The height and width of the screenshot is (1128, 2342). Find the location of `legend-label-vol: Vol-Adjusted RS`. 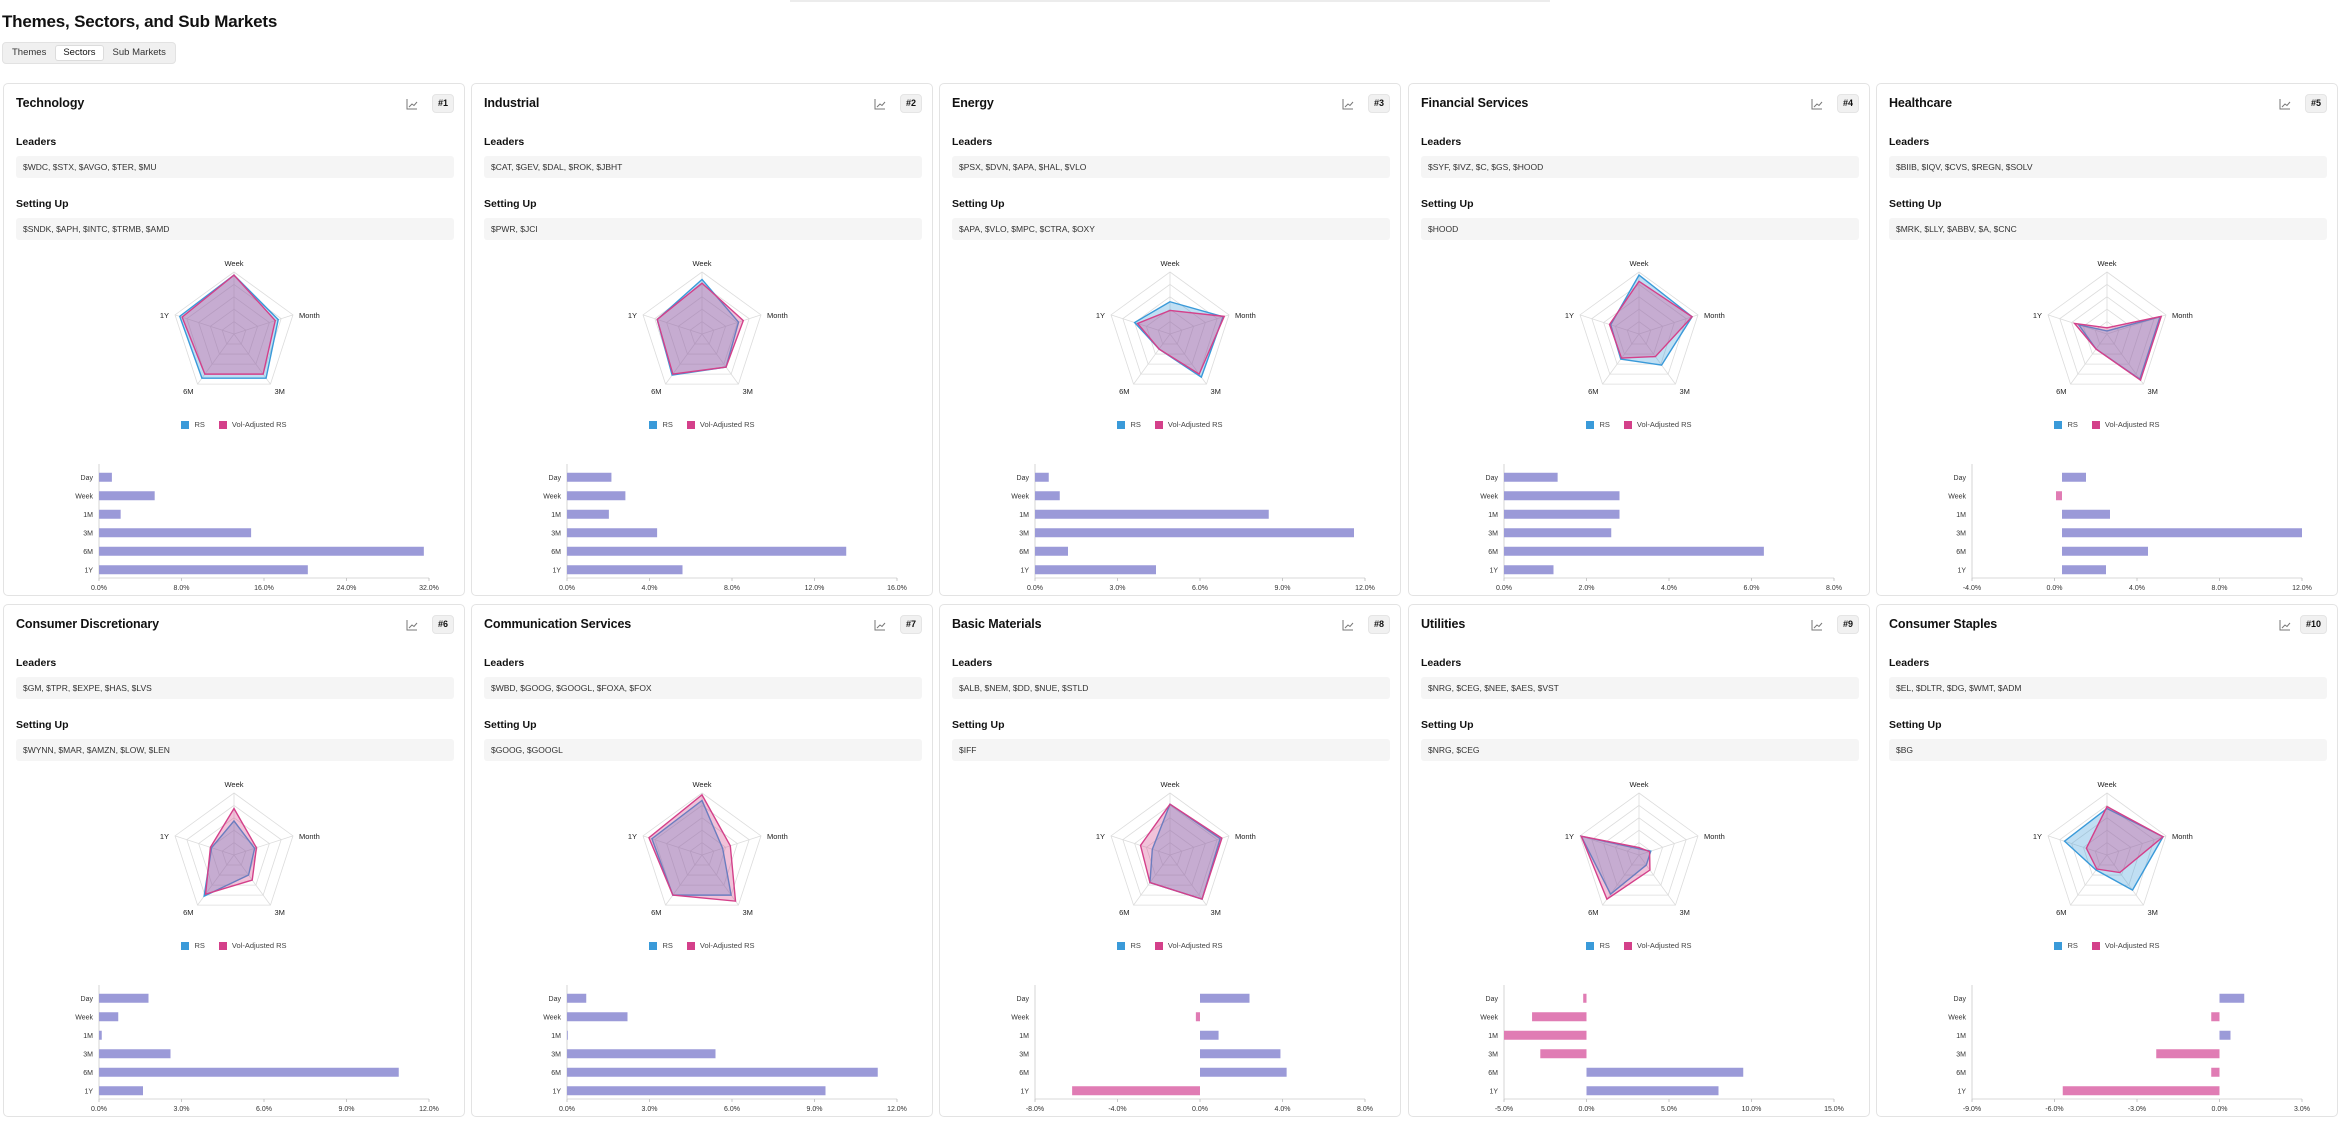

legend-label-vol: Vol-Adjusted RS is located at coordinates (1195, 424).